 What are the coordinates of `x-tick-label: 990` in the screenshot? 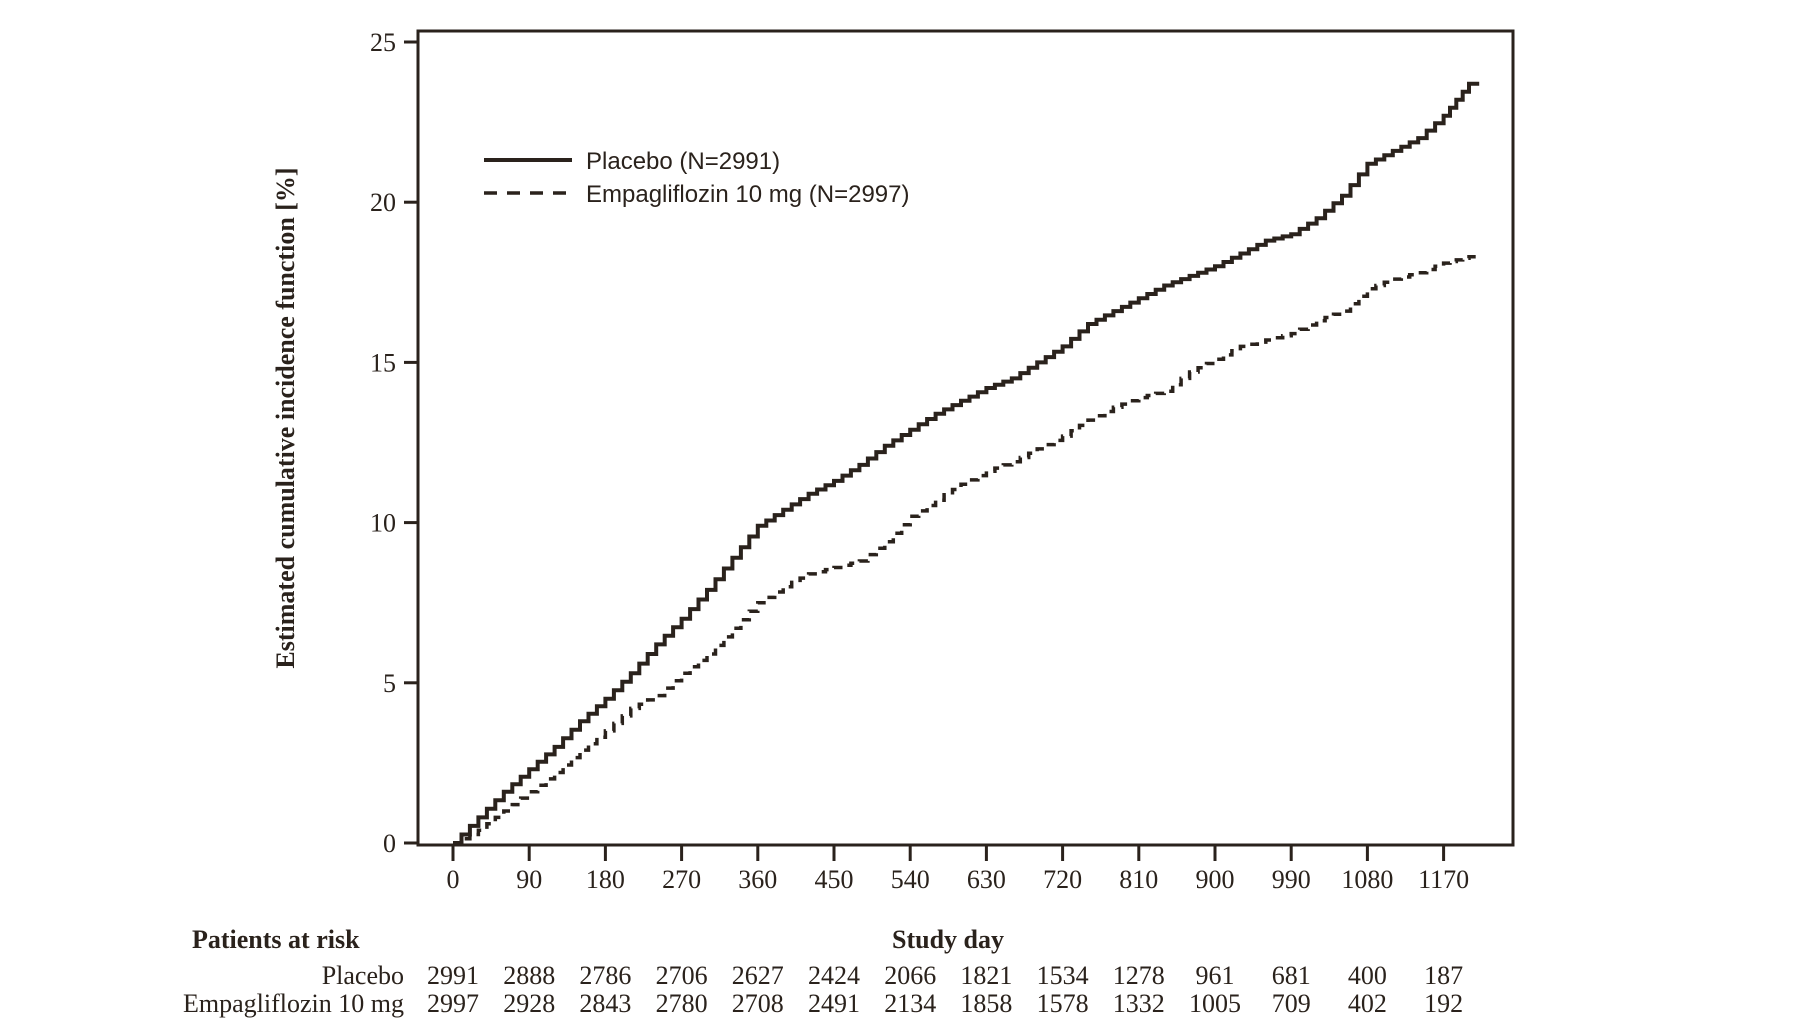 It's located at (1291, 879).